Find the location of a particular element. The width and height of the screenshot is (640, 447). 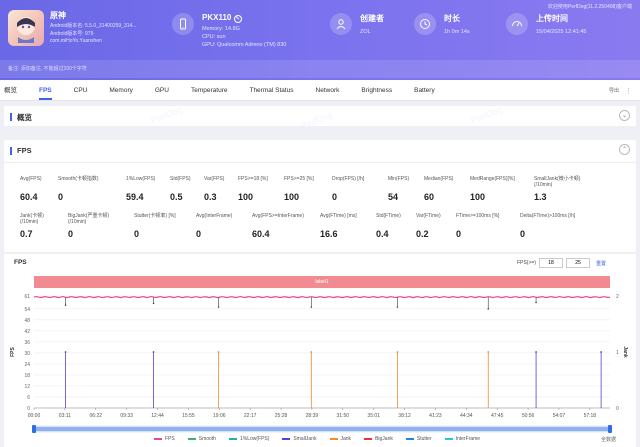

y-tick-label: 0 is located at coordinates (28, 409).